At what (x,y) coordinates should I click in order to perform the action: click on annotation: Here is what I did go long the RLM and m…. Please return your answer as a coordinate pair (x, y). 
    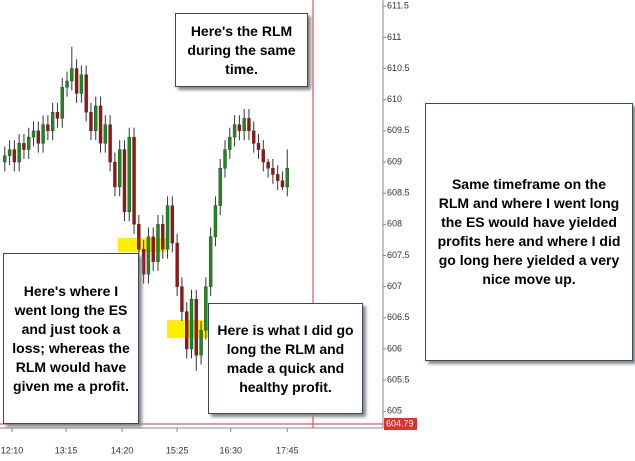
    Looking at the image, I should click on (285, 358).